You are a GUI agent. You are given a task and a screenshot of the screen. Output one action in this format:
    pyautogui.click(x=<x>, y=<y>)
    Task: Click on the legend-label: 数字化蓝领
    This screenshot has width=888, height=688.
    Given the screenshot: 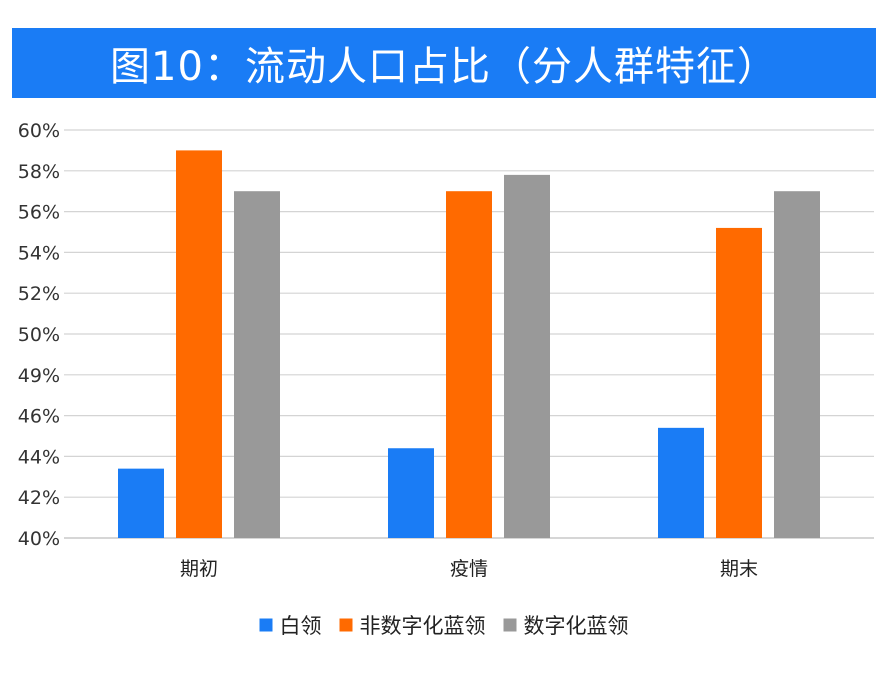 What is the action you would take?
    pyautogui.click(x=576, y=626)
    